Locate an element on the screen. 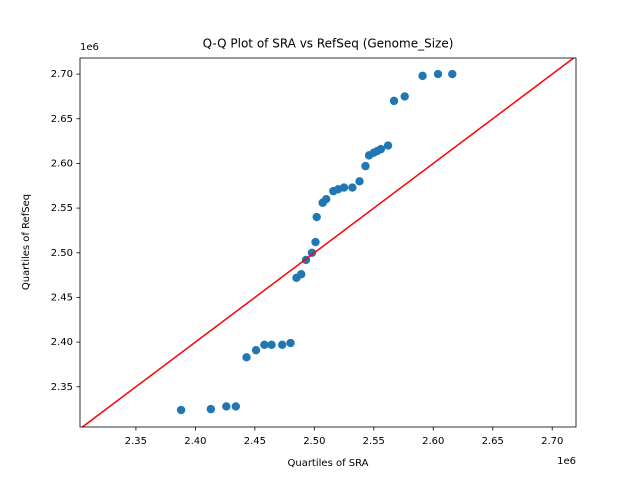  x-tick-label: 2.60 is located at coordinates (433, 441).